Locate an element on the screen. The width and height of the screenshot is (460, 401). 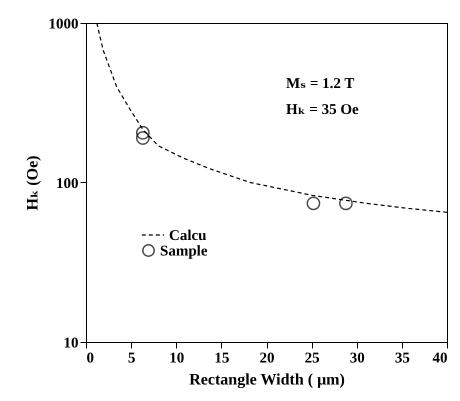
y-axis-title: Hₖ (Oe) is located at coordinates (33, 183).